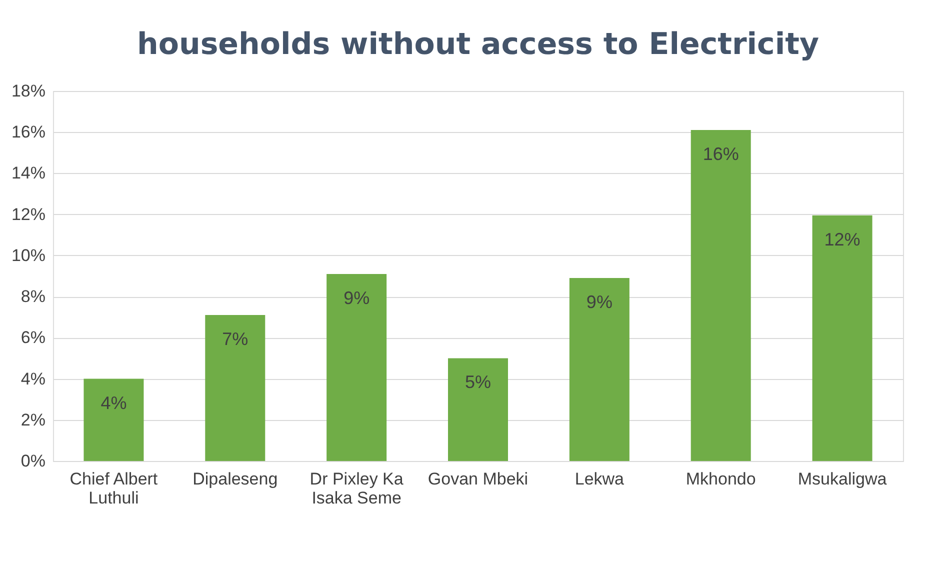  Describe the element at coordinates (842, 239) in the screenshot. I see `data-label: 12%` at that location.